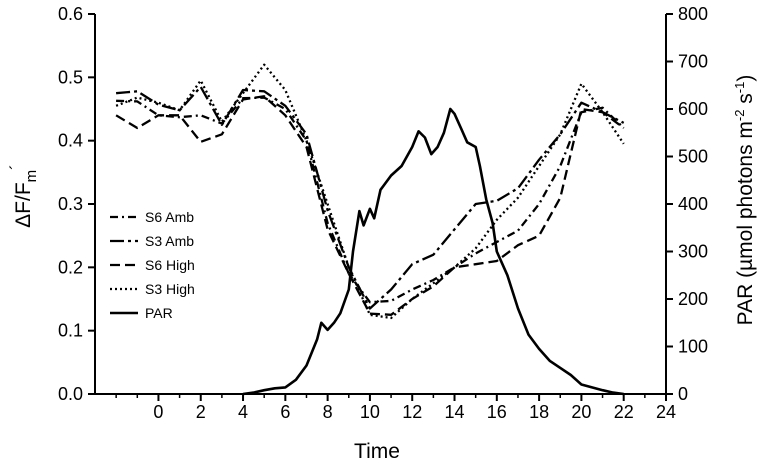  What do you see at coordinates (70, 141) in the screenshot?
I see `y-left-tick-label: 0.4` at bounding box center [70, 141].